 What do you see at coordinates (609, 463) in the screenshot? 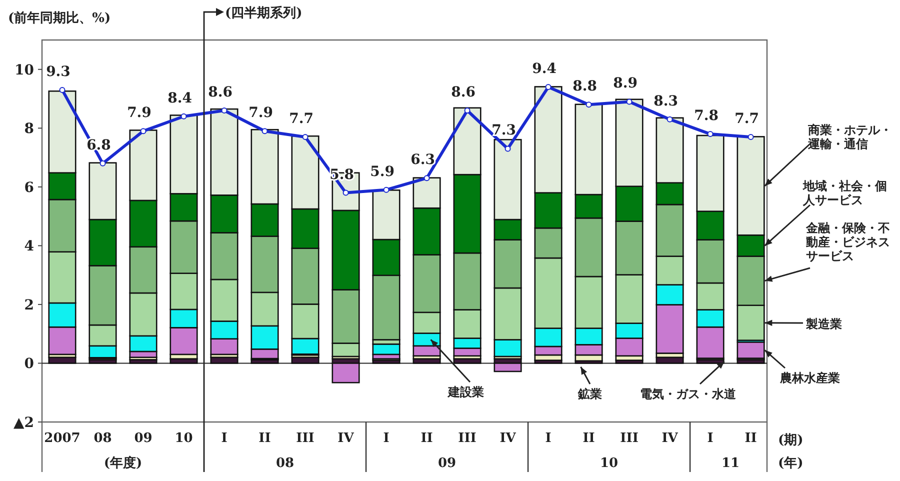
I see `text: 10` at bounding box center [609, 463].